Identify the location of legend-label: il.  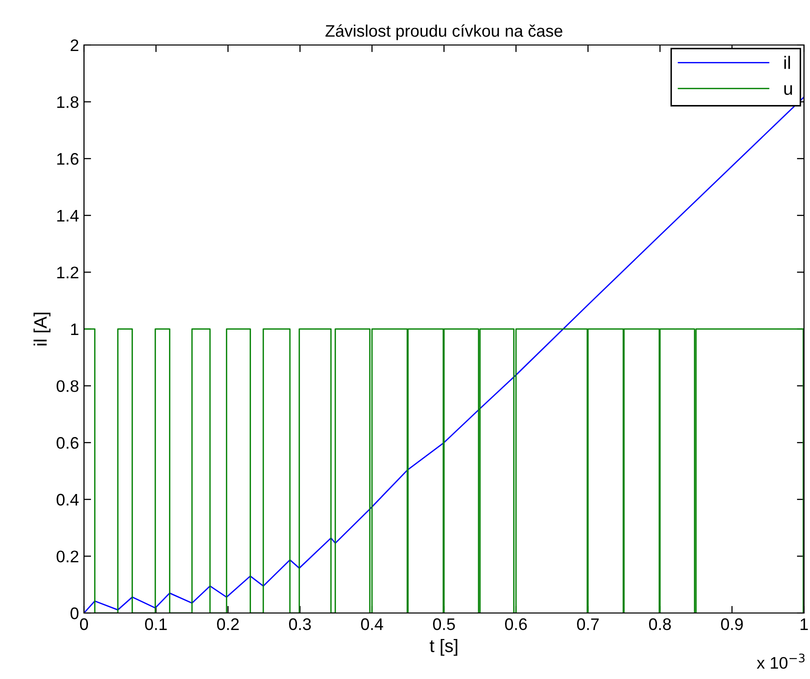
(787, 62).